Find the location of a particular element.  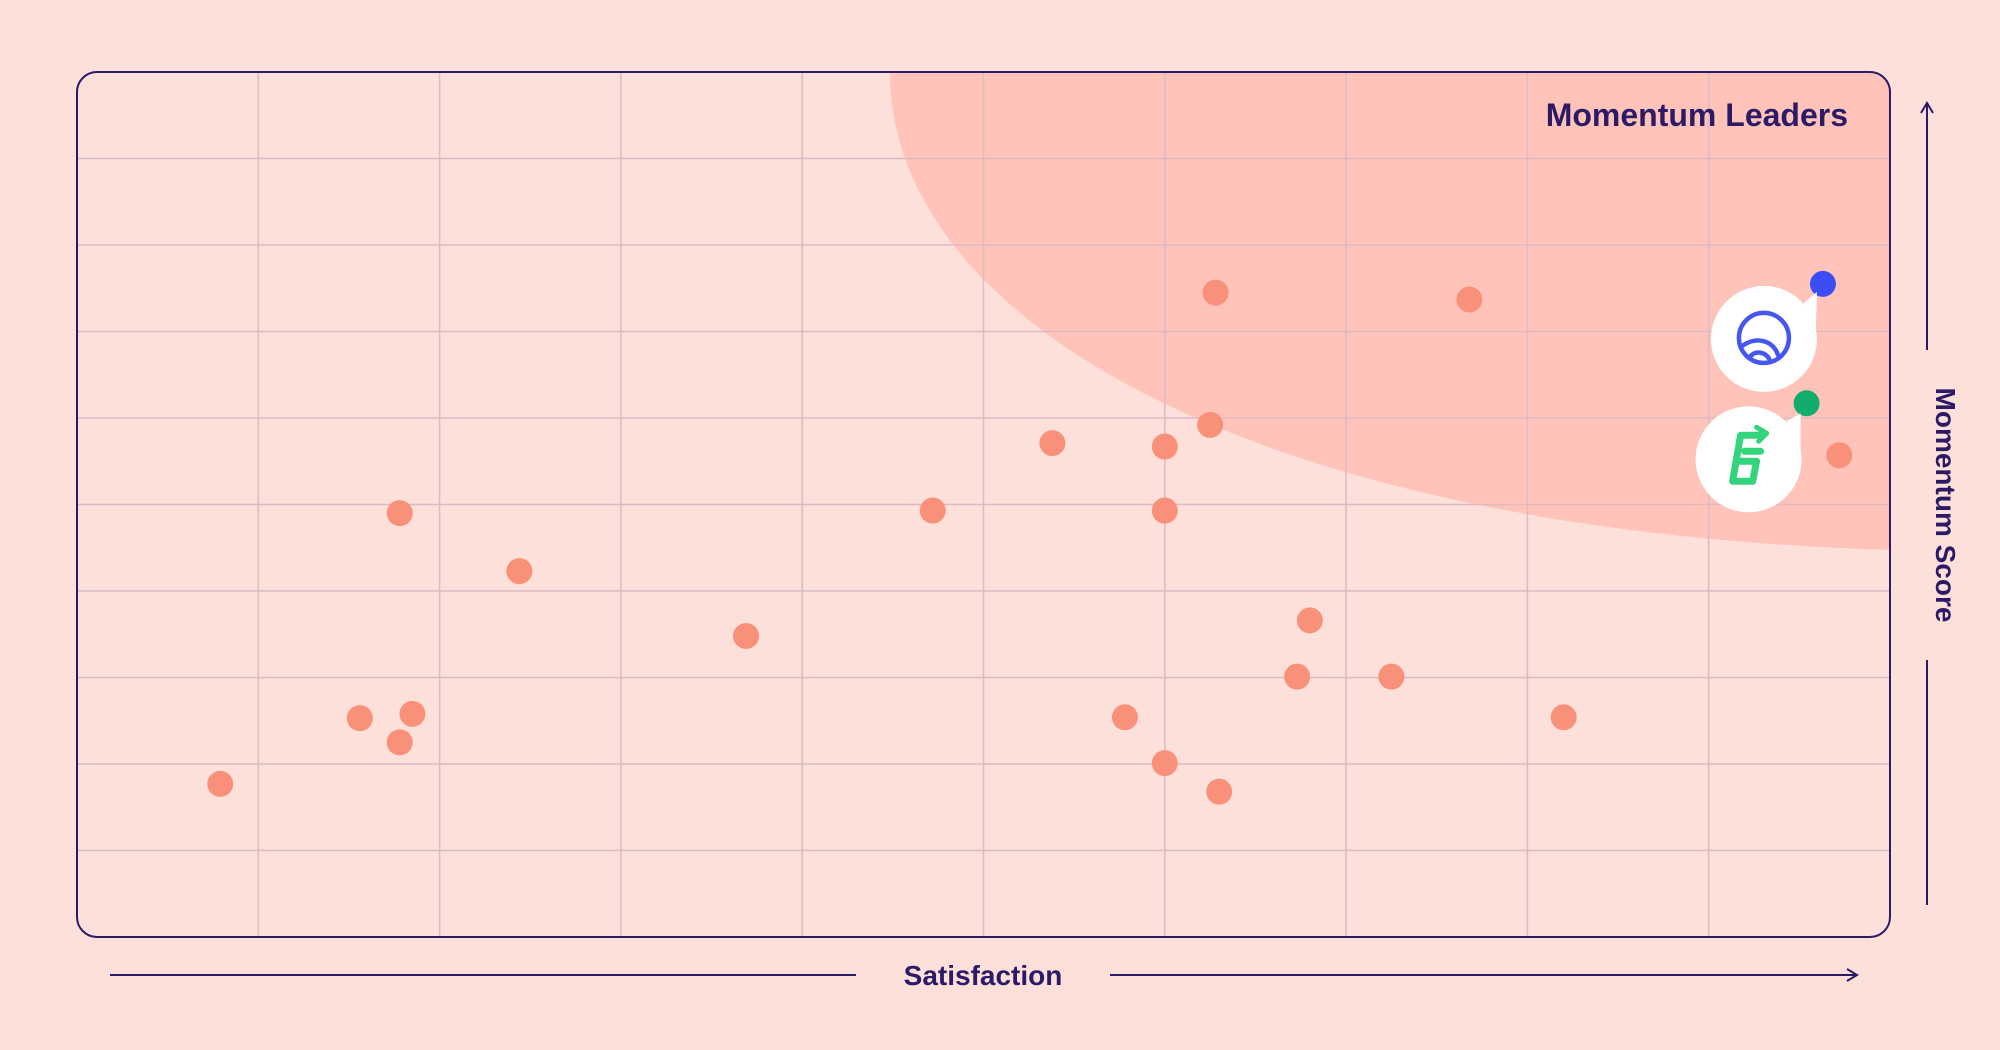

highlight-point-green is located at coordinates (1806, 403).